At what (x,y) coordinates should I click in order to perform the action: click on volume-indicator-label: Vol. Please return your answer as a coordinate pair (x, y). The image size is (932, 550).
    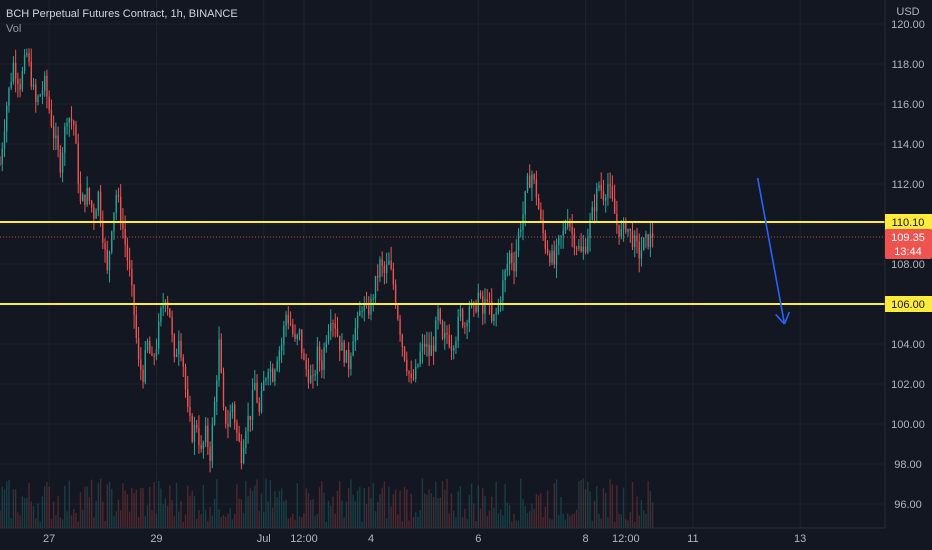
    Looking at the image, I should click on (14, 29).